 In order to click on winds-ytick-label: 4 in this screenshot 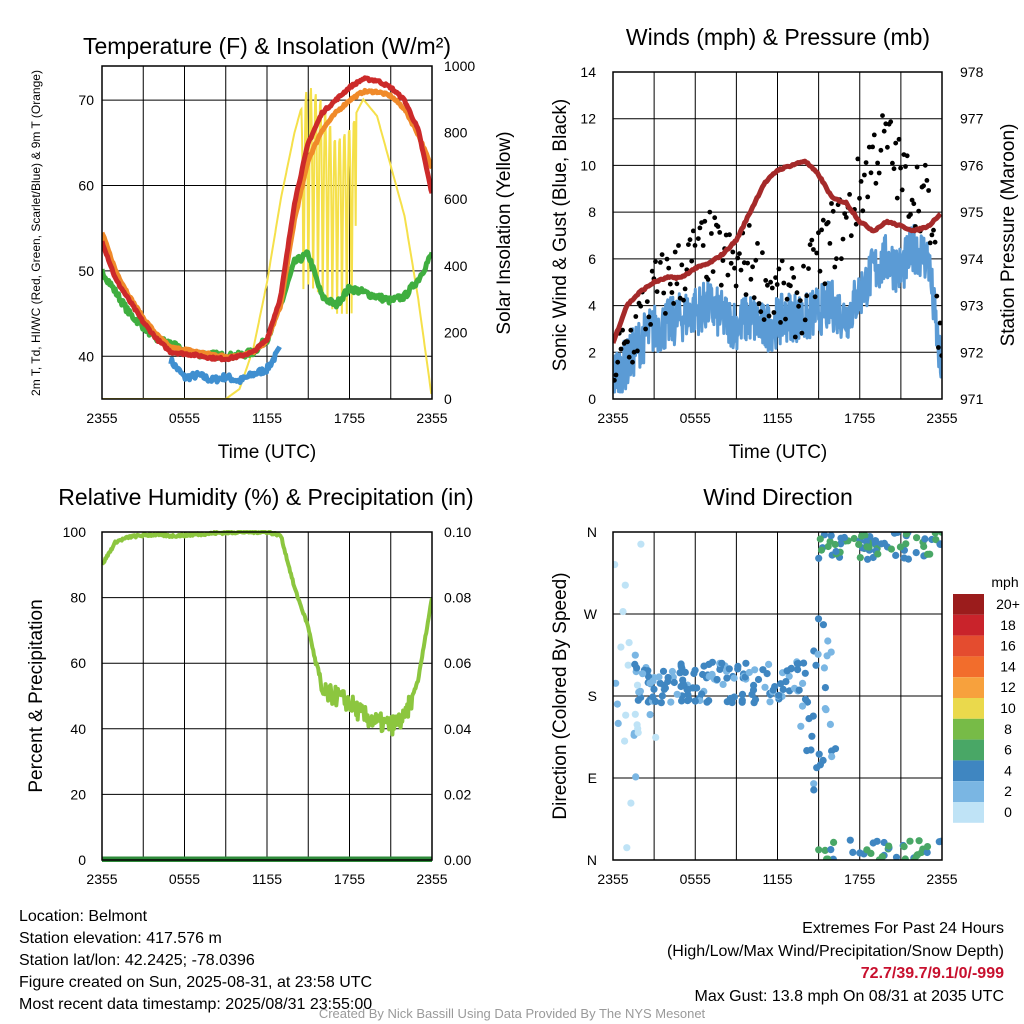, I will do `click(592, 306)`.